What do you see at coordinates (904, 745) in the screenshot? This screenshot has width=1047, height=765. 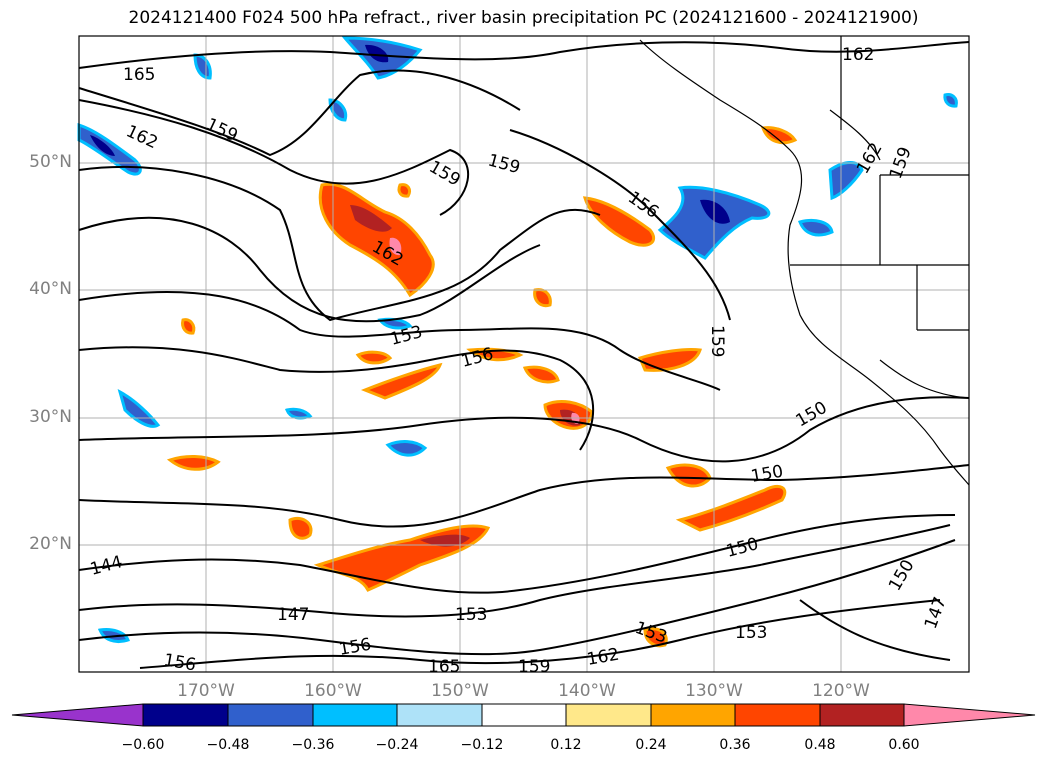 I see `colorbar-tick: 0.60` at bounding box center [904, 745].